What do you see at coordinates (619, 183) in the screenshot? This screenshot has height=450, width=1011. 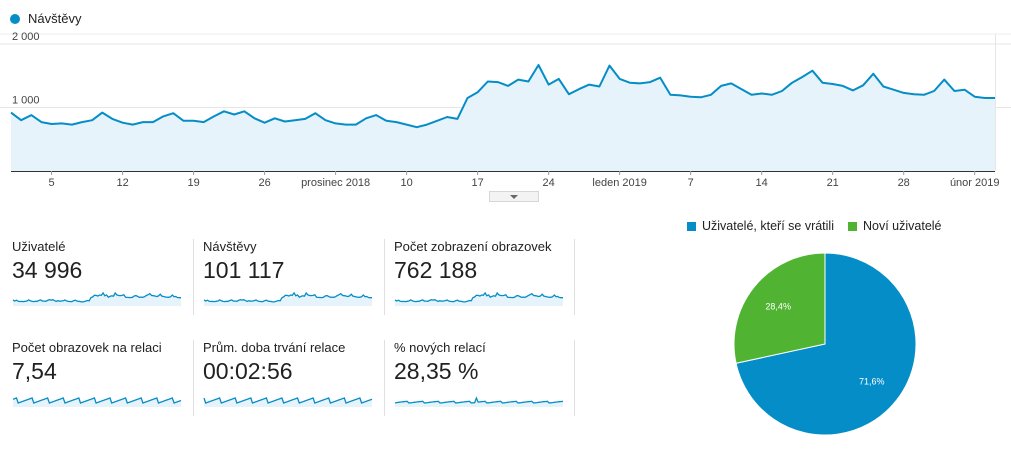 I see `x-tick-label: leden 2019` at bounding box center [619, 183].